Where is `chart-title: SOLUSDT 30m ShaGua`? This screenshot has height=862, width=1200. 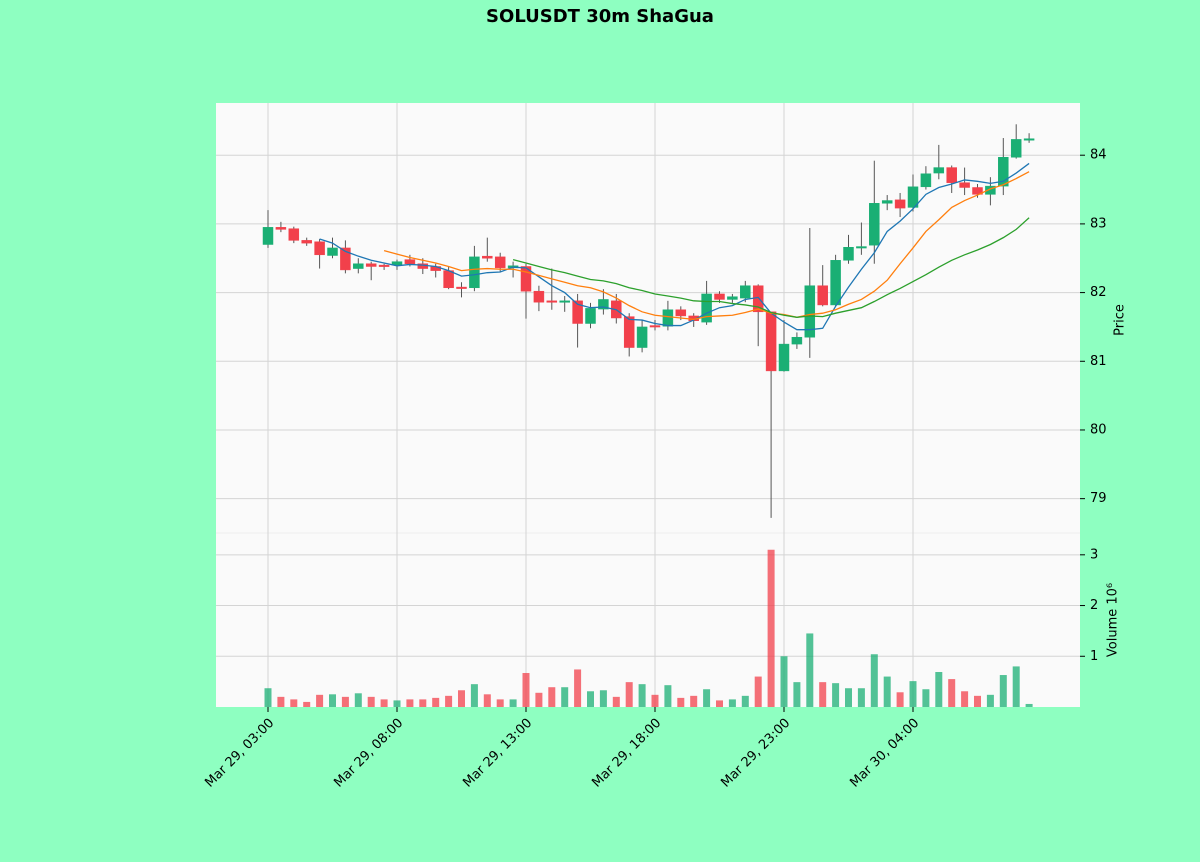 chart-title: SOLUSDT 30m ShaGua is located at coordinates (600, 16).